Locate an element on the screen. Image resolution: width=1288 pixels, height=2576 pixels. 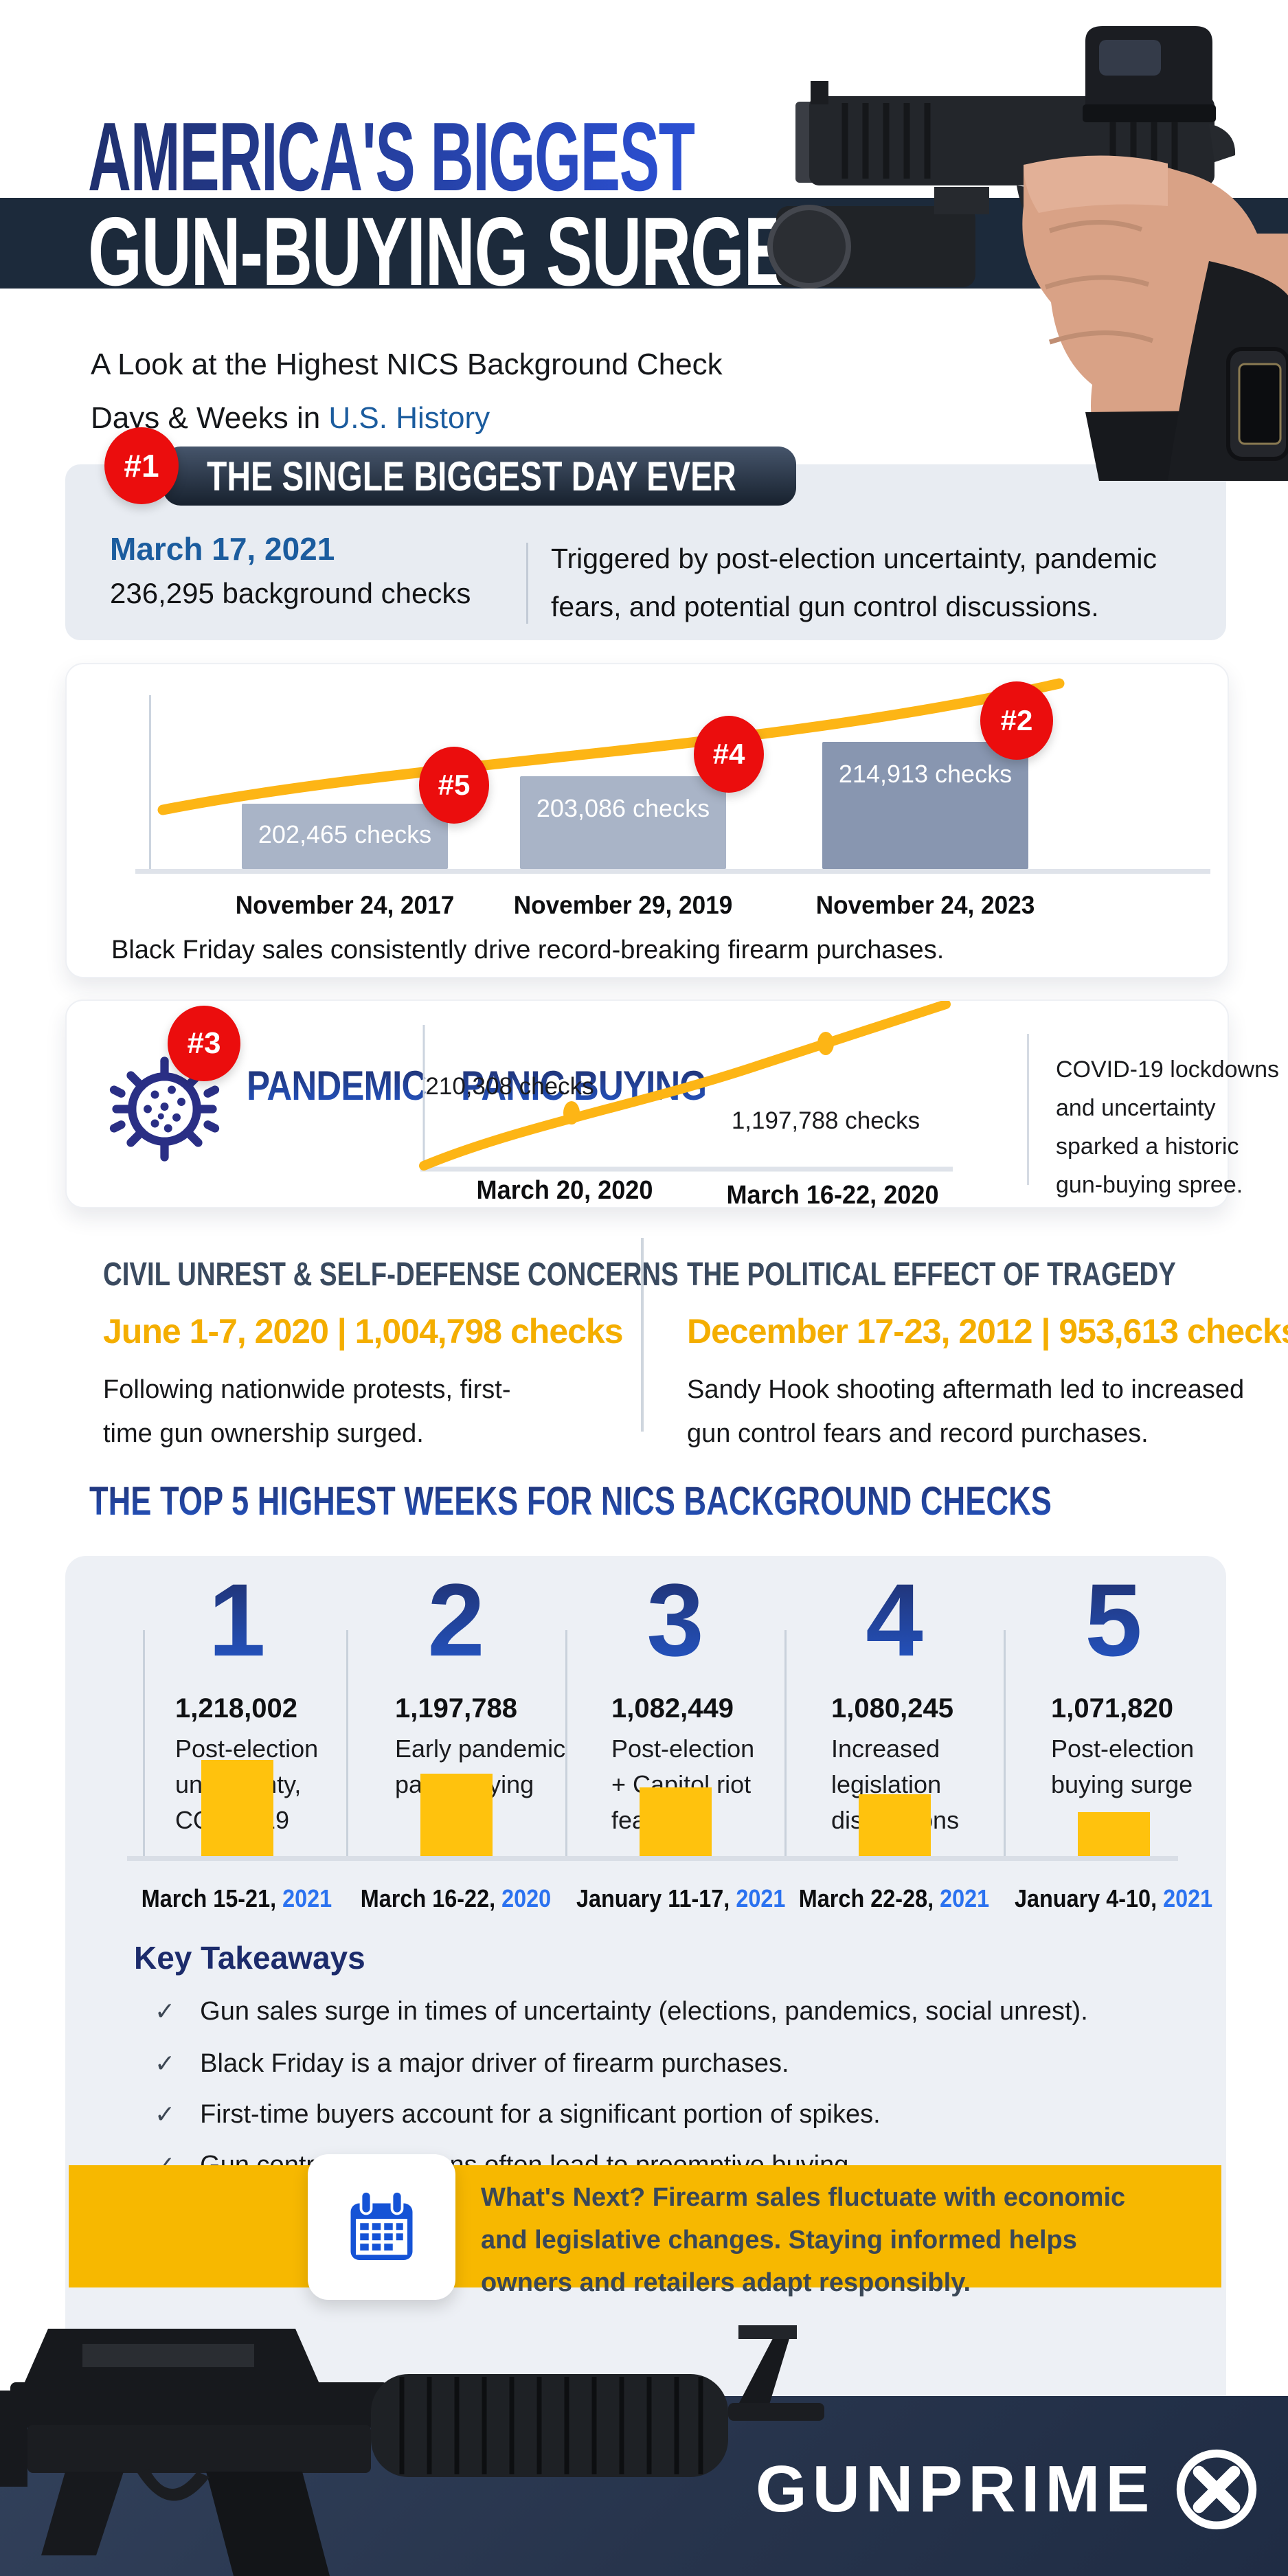
black-friday-date-2023: November 24, 2023 is located at coordinates (925, 905).